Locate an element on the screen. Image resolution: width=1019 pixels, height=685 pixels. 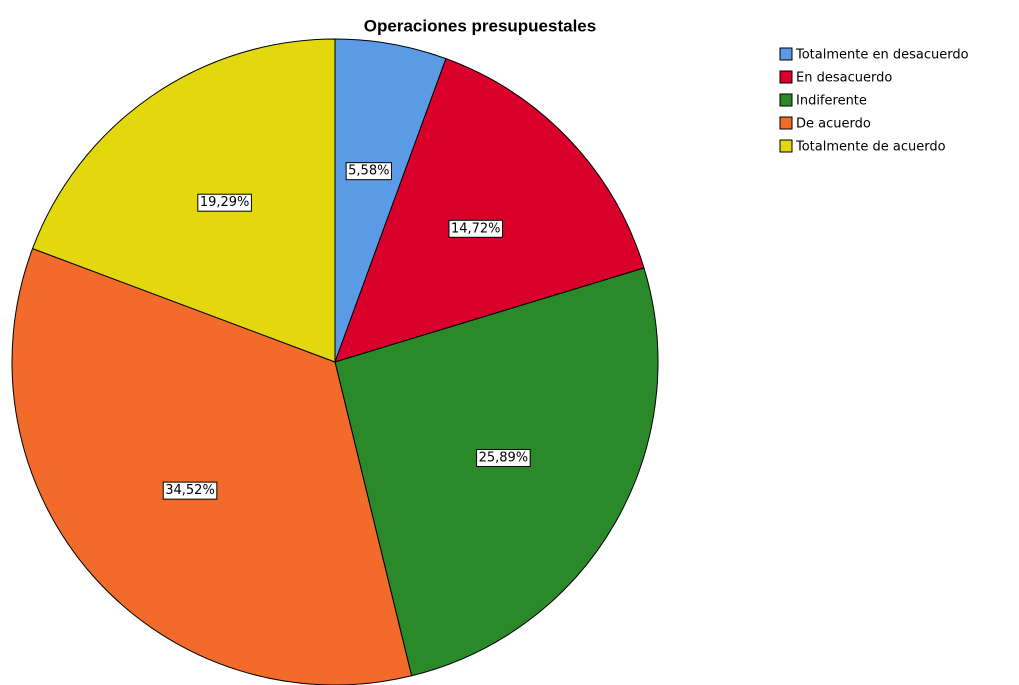
legend-label: De acuerdo is located at coordinates (833, 124).